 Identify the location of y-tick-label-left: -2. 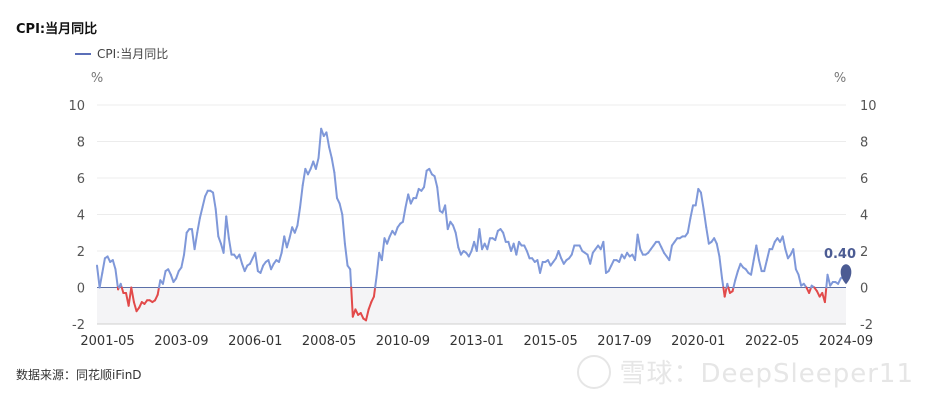
(78, 325).